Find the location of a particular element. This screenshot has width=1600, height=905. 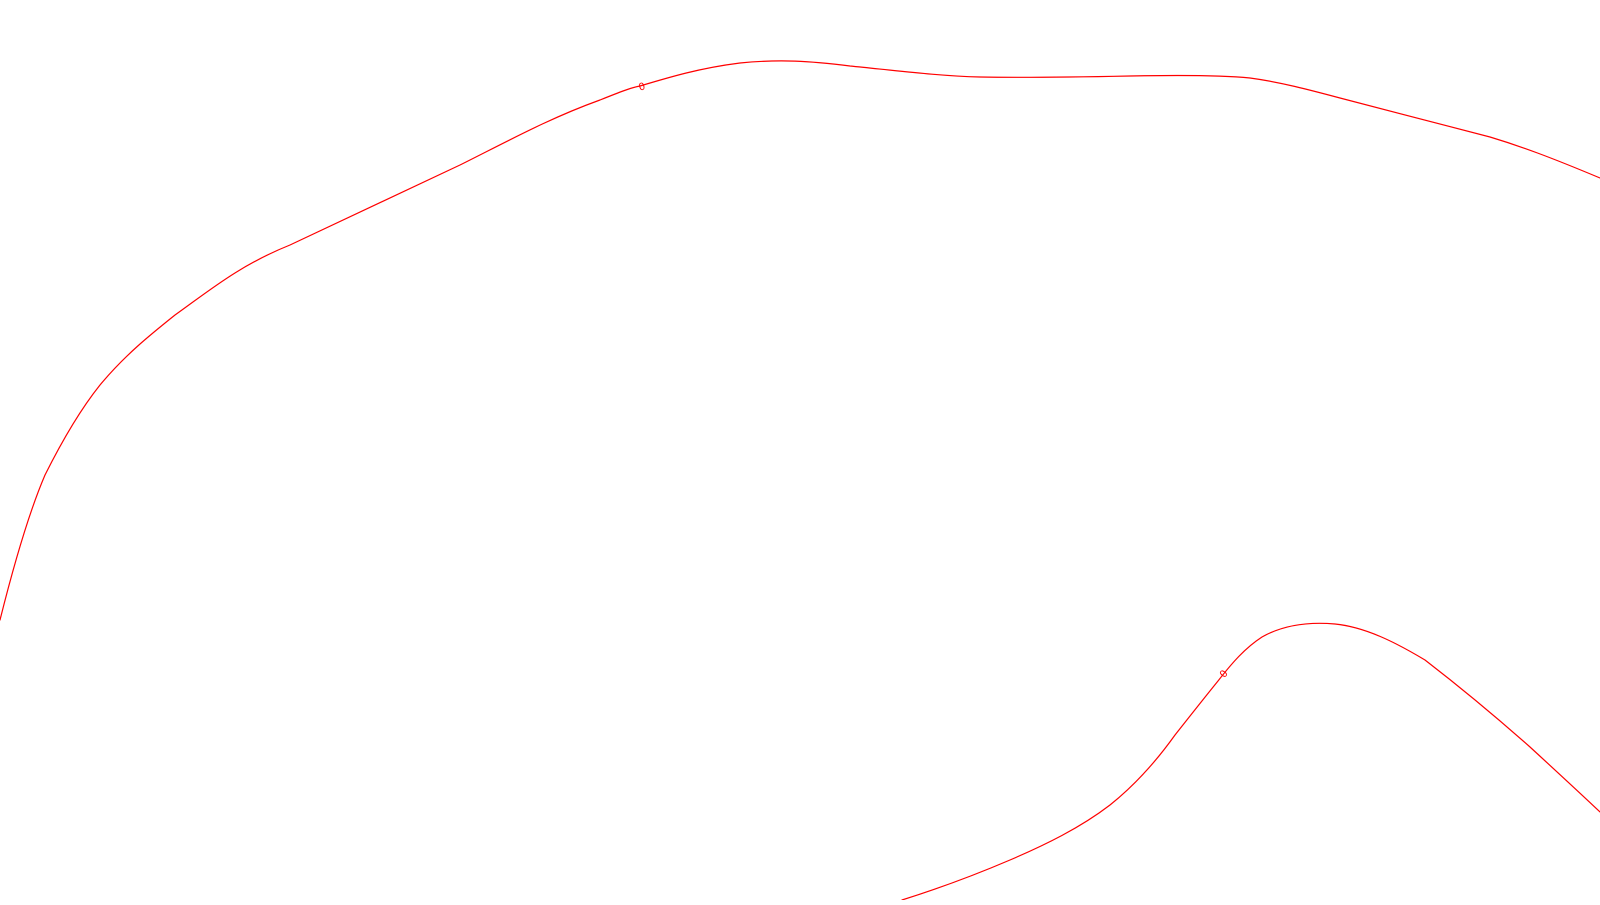

contour-label-lower: 0 is located at coordinates (1224, 674).